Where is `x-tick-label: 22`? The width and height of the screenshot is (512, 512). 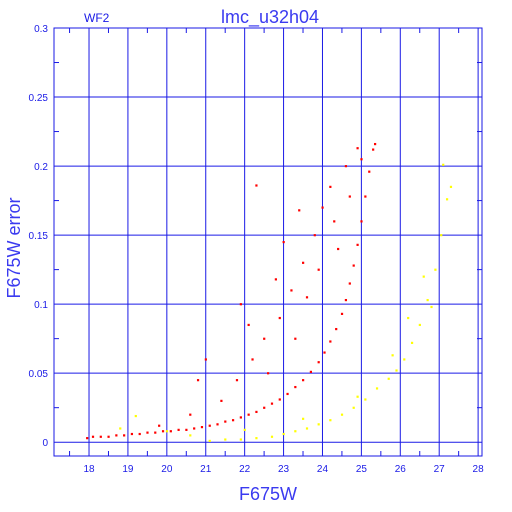
x-tick-label: 22 is located at coordinates (245, 469).